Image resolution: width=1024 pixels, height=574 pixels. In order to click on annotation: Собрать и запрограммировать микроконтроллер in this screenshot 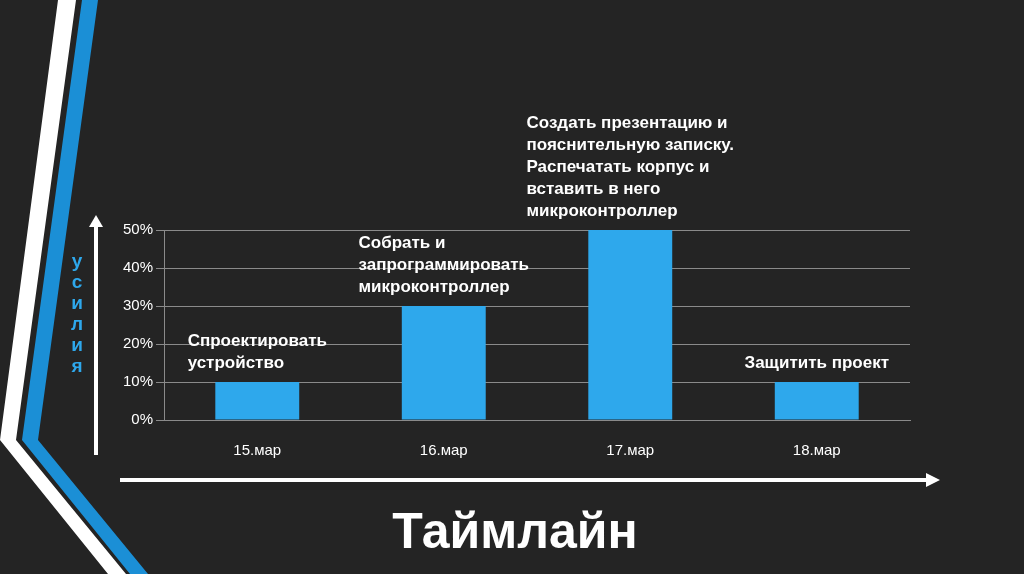, I will do `click(443, 264)`.